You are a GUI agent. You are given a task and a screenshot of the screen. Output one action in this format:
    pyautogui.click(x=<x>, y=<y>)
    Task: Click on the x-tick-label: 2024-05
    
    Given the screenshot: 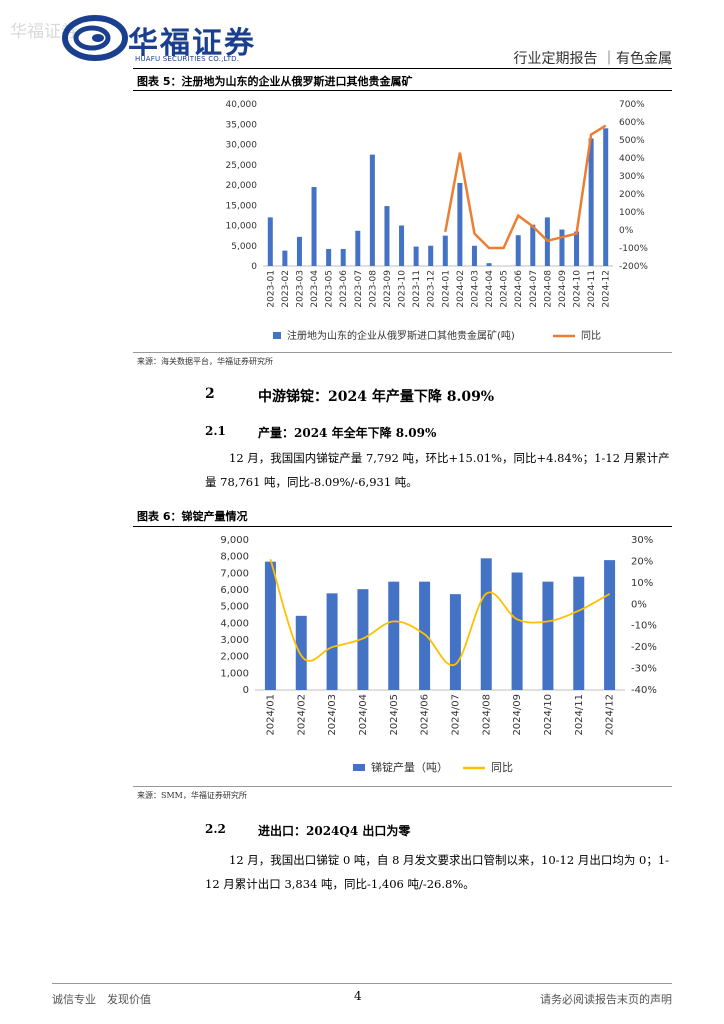 What is the action you would take?
    pyautogui.click(x=505, y=289)
    